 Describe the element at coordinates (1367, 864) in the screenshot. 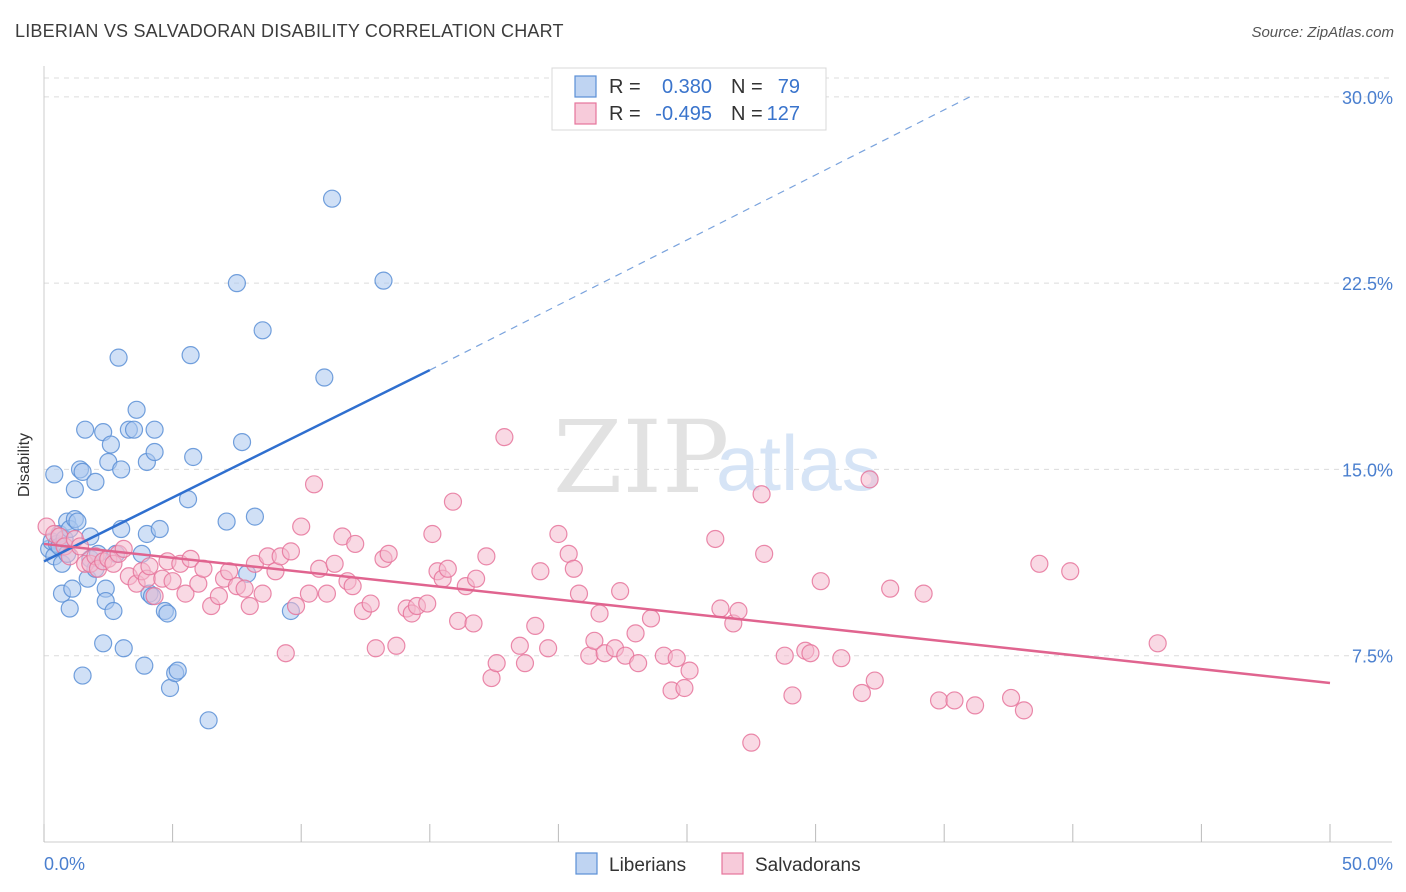

I see `x-tick-label-max: 50.0%` at that location.